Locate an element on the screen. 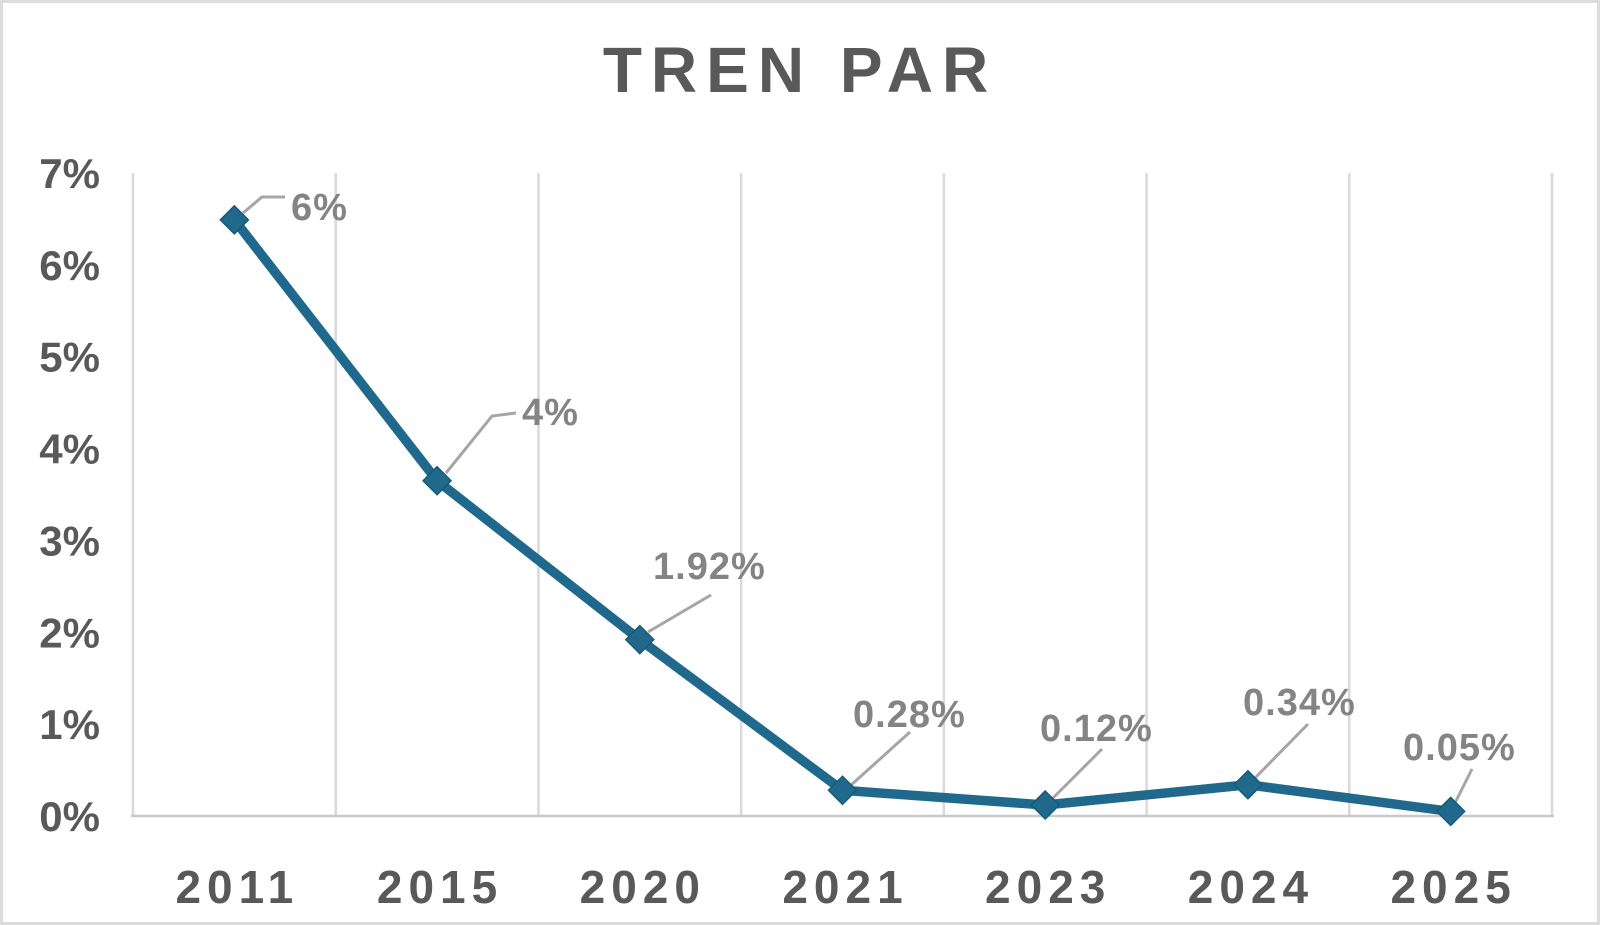 This screenshot has width=1600, height=925. y-axis-tick-label: 2% is located at coordinates (69, 632).